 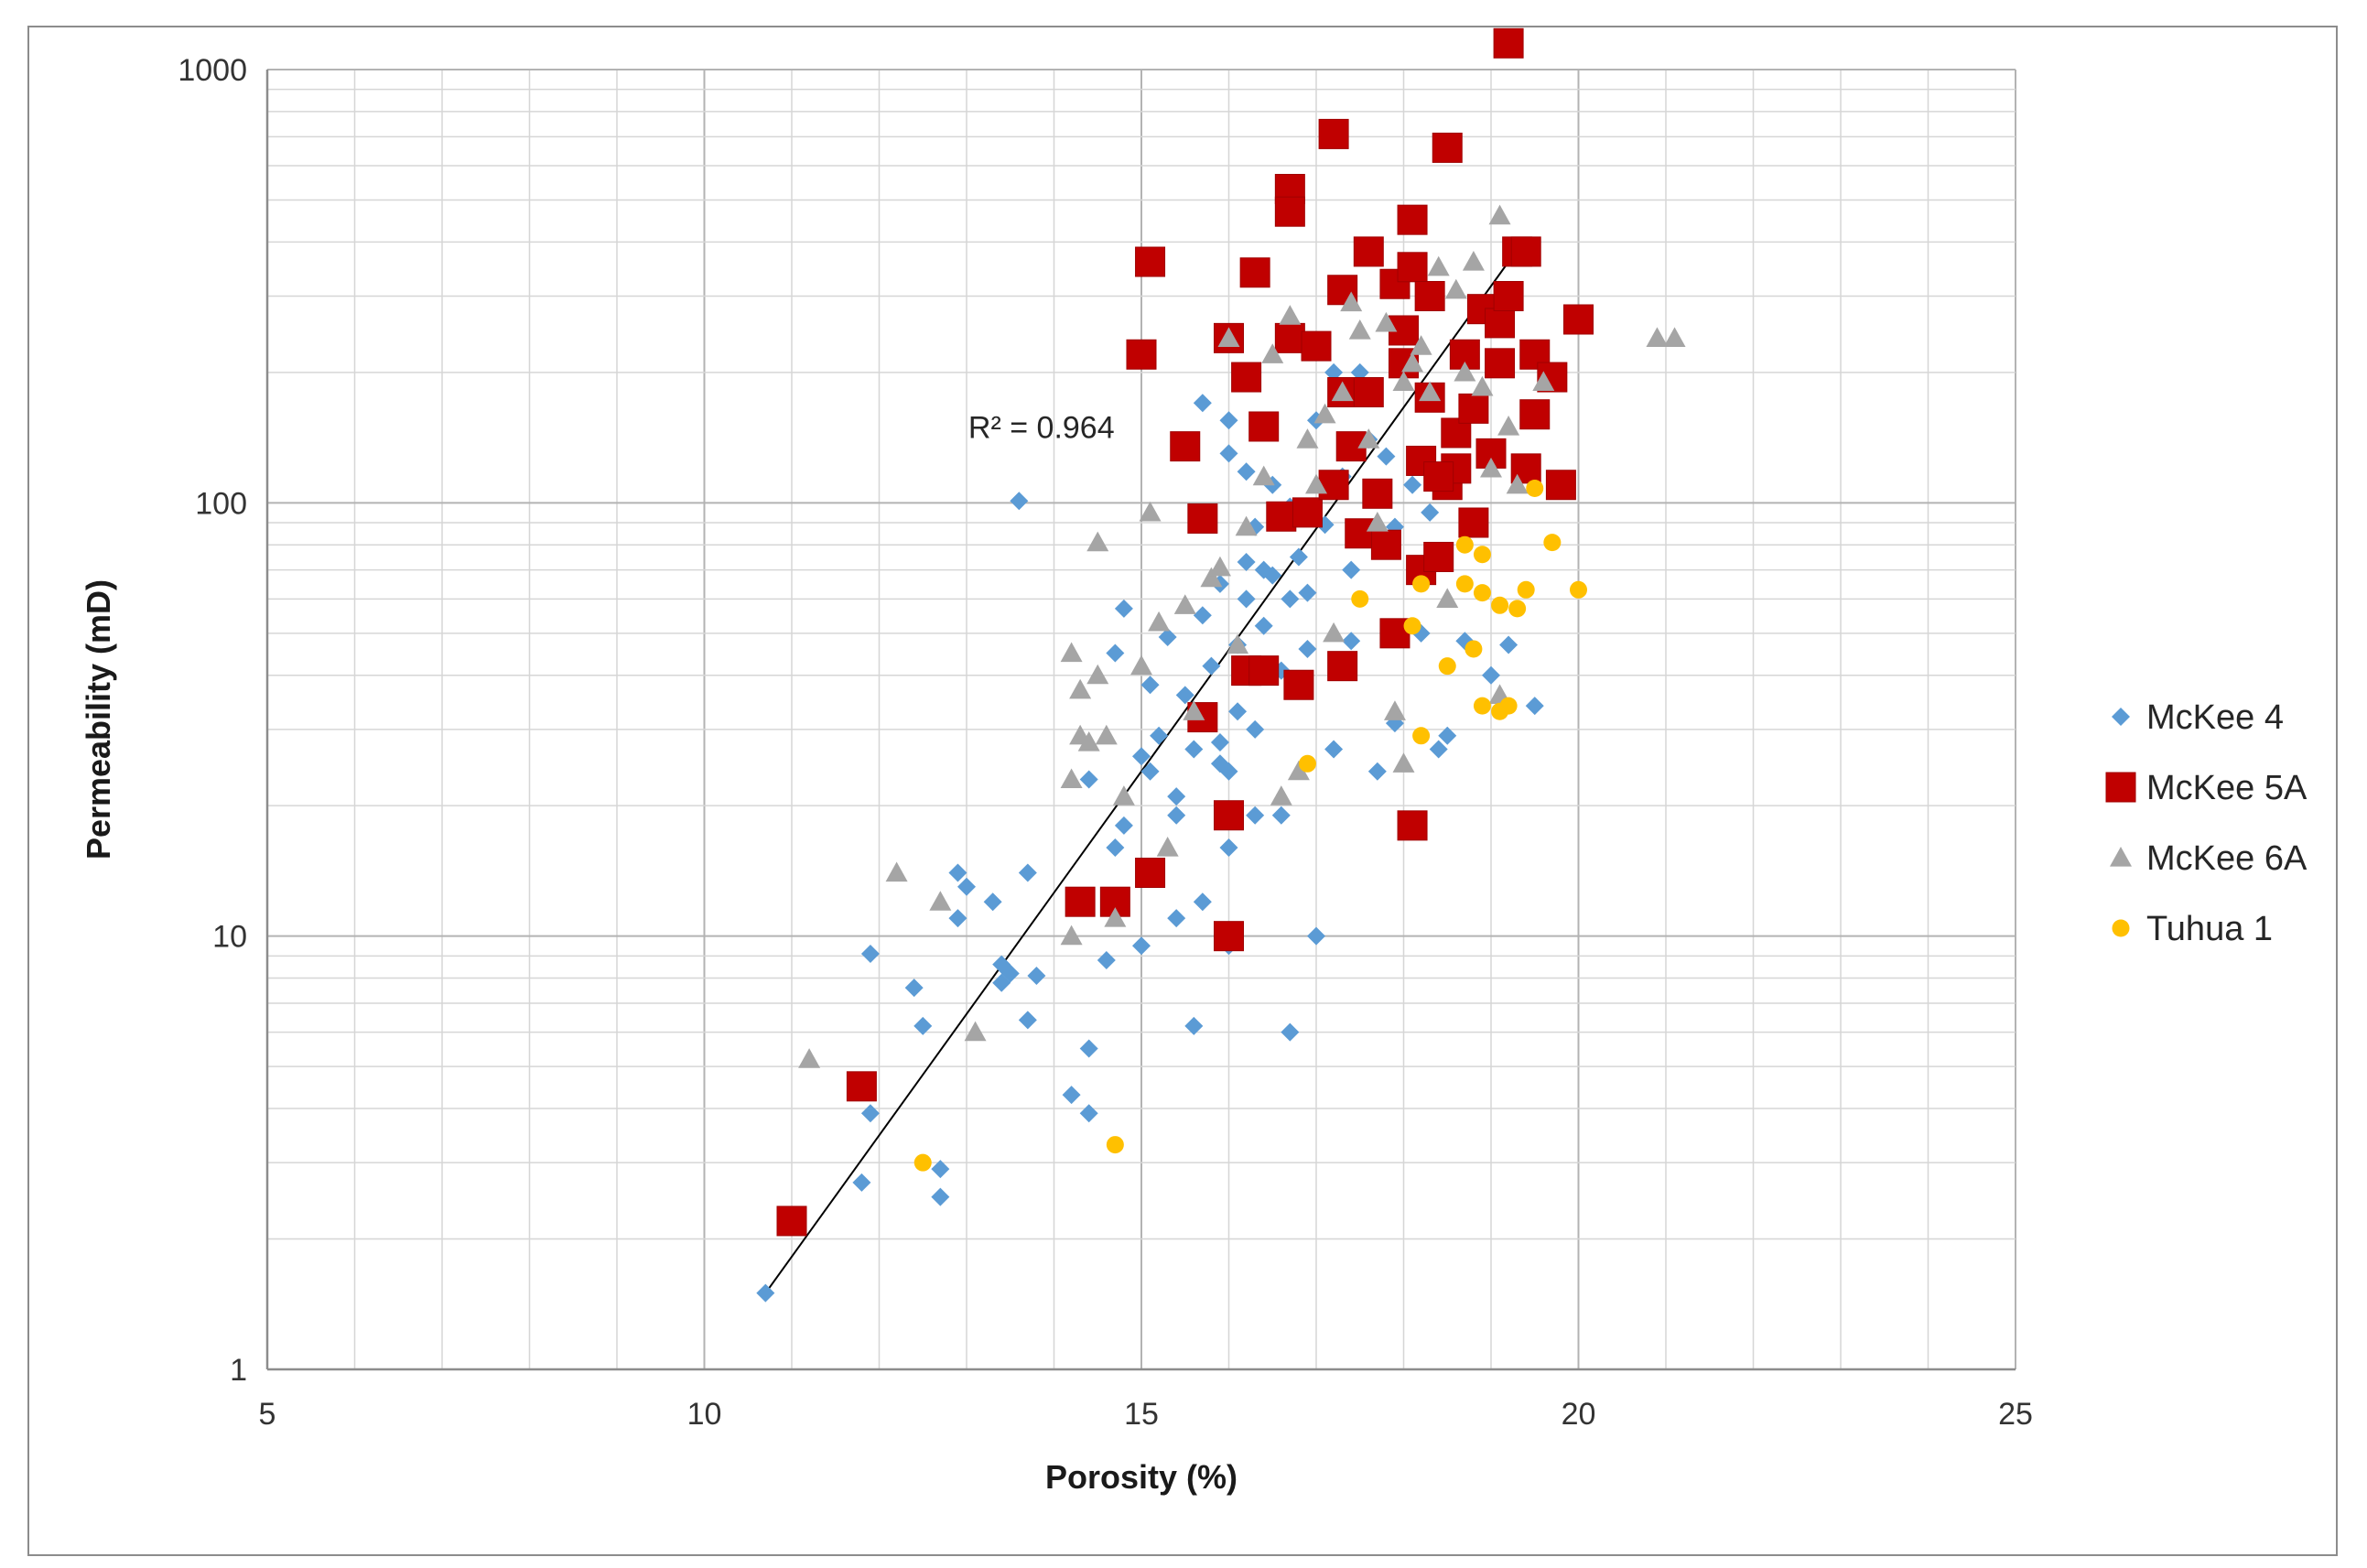 What do you see at coordinates (2198, 717) in the screenshot?
I see `legend-item-mckee-4: McKee 4` at bounding box center [2198, 717].